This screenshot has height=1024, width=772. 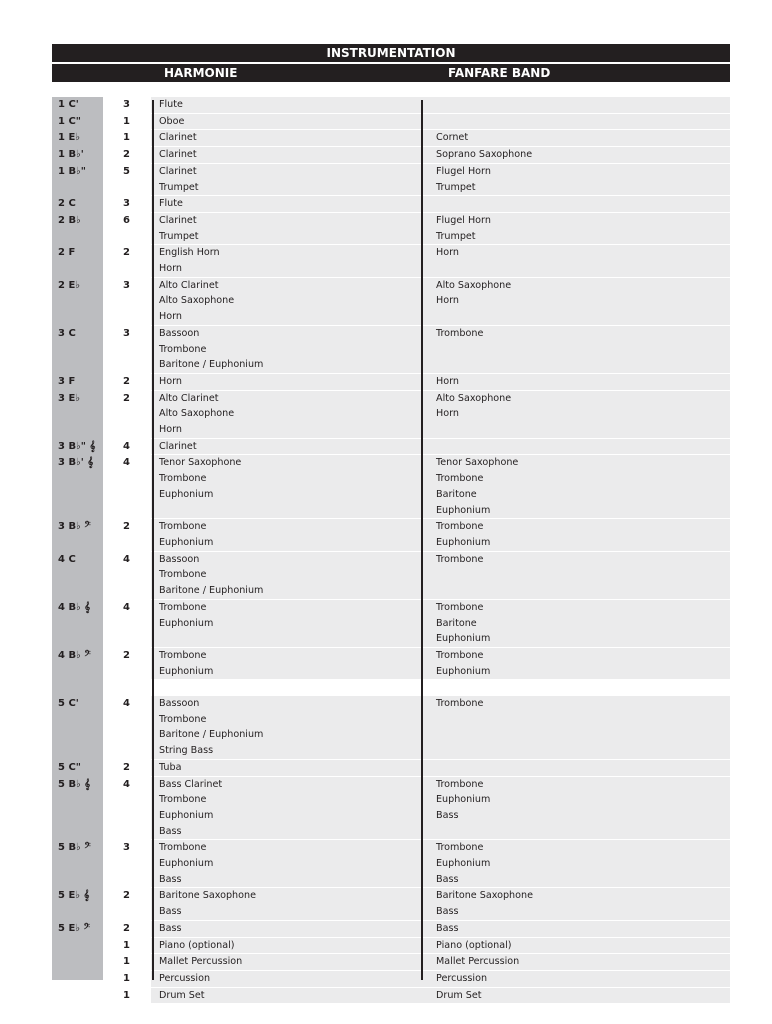 What do you see at coordinates (463, 171) in the screenshot?
I see `instrument: Flugel Horn` at bounding box center [463, 171].